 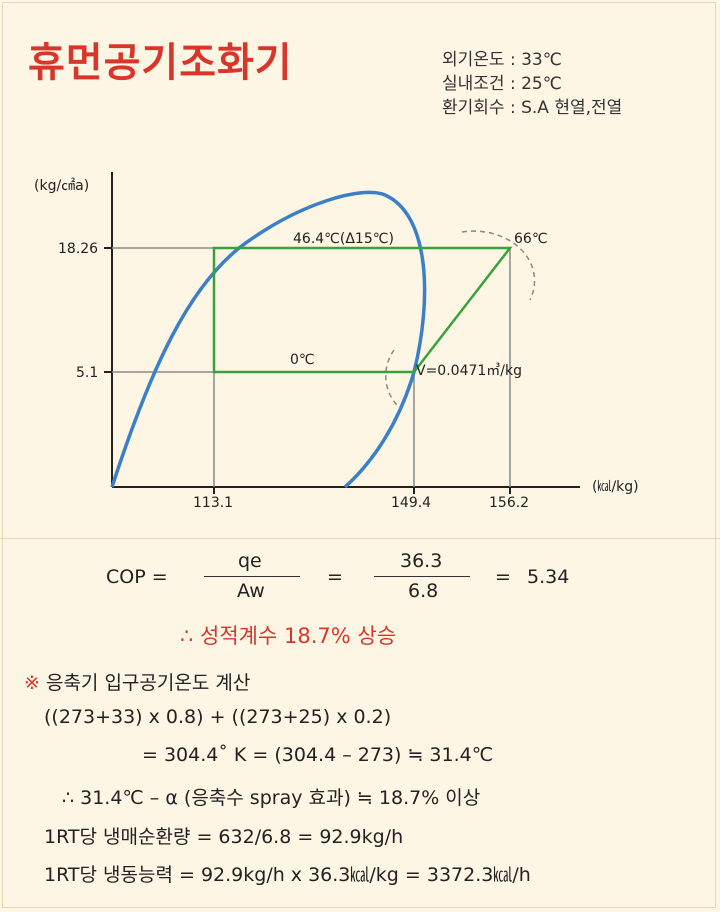 What do you see at coordinates (137, 577) in the screenshot?
I see `cop-lhs: COP =` at bounding box center [137, 577].